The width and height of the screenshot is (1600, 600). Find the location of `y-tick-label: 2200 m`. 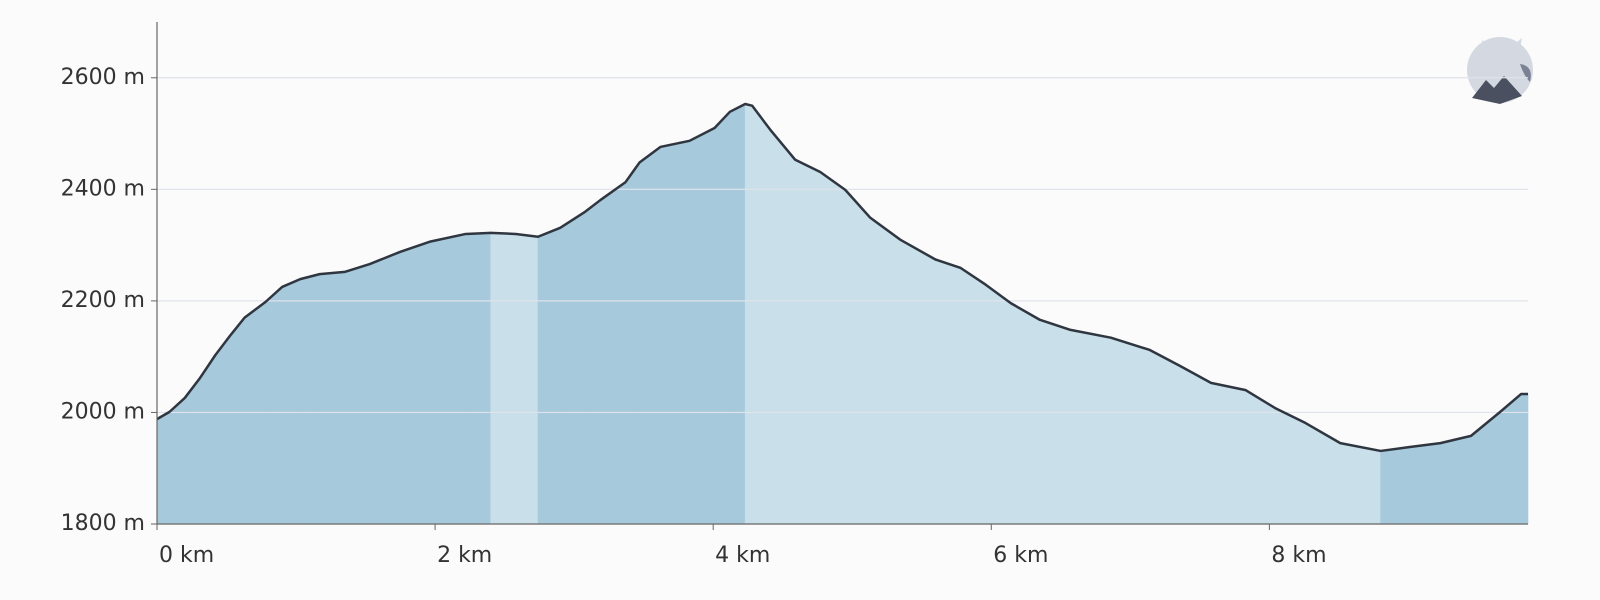

y-tick-label: 2200 m is located at coordinates (103, 300).